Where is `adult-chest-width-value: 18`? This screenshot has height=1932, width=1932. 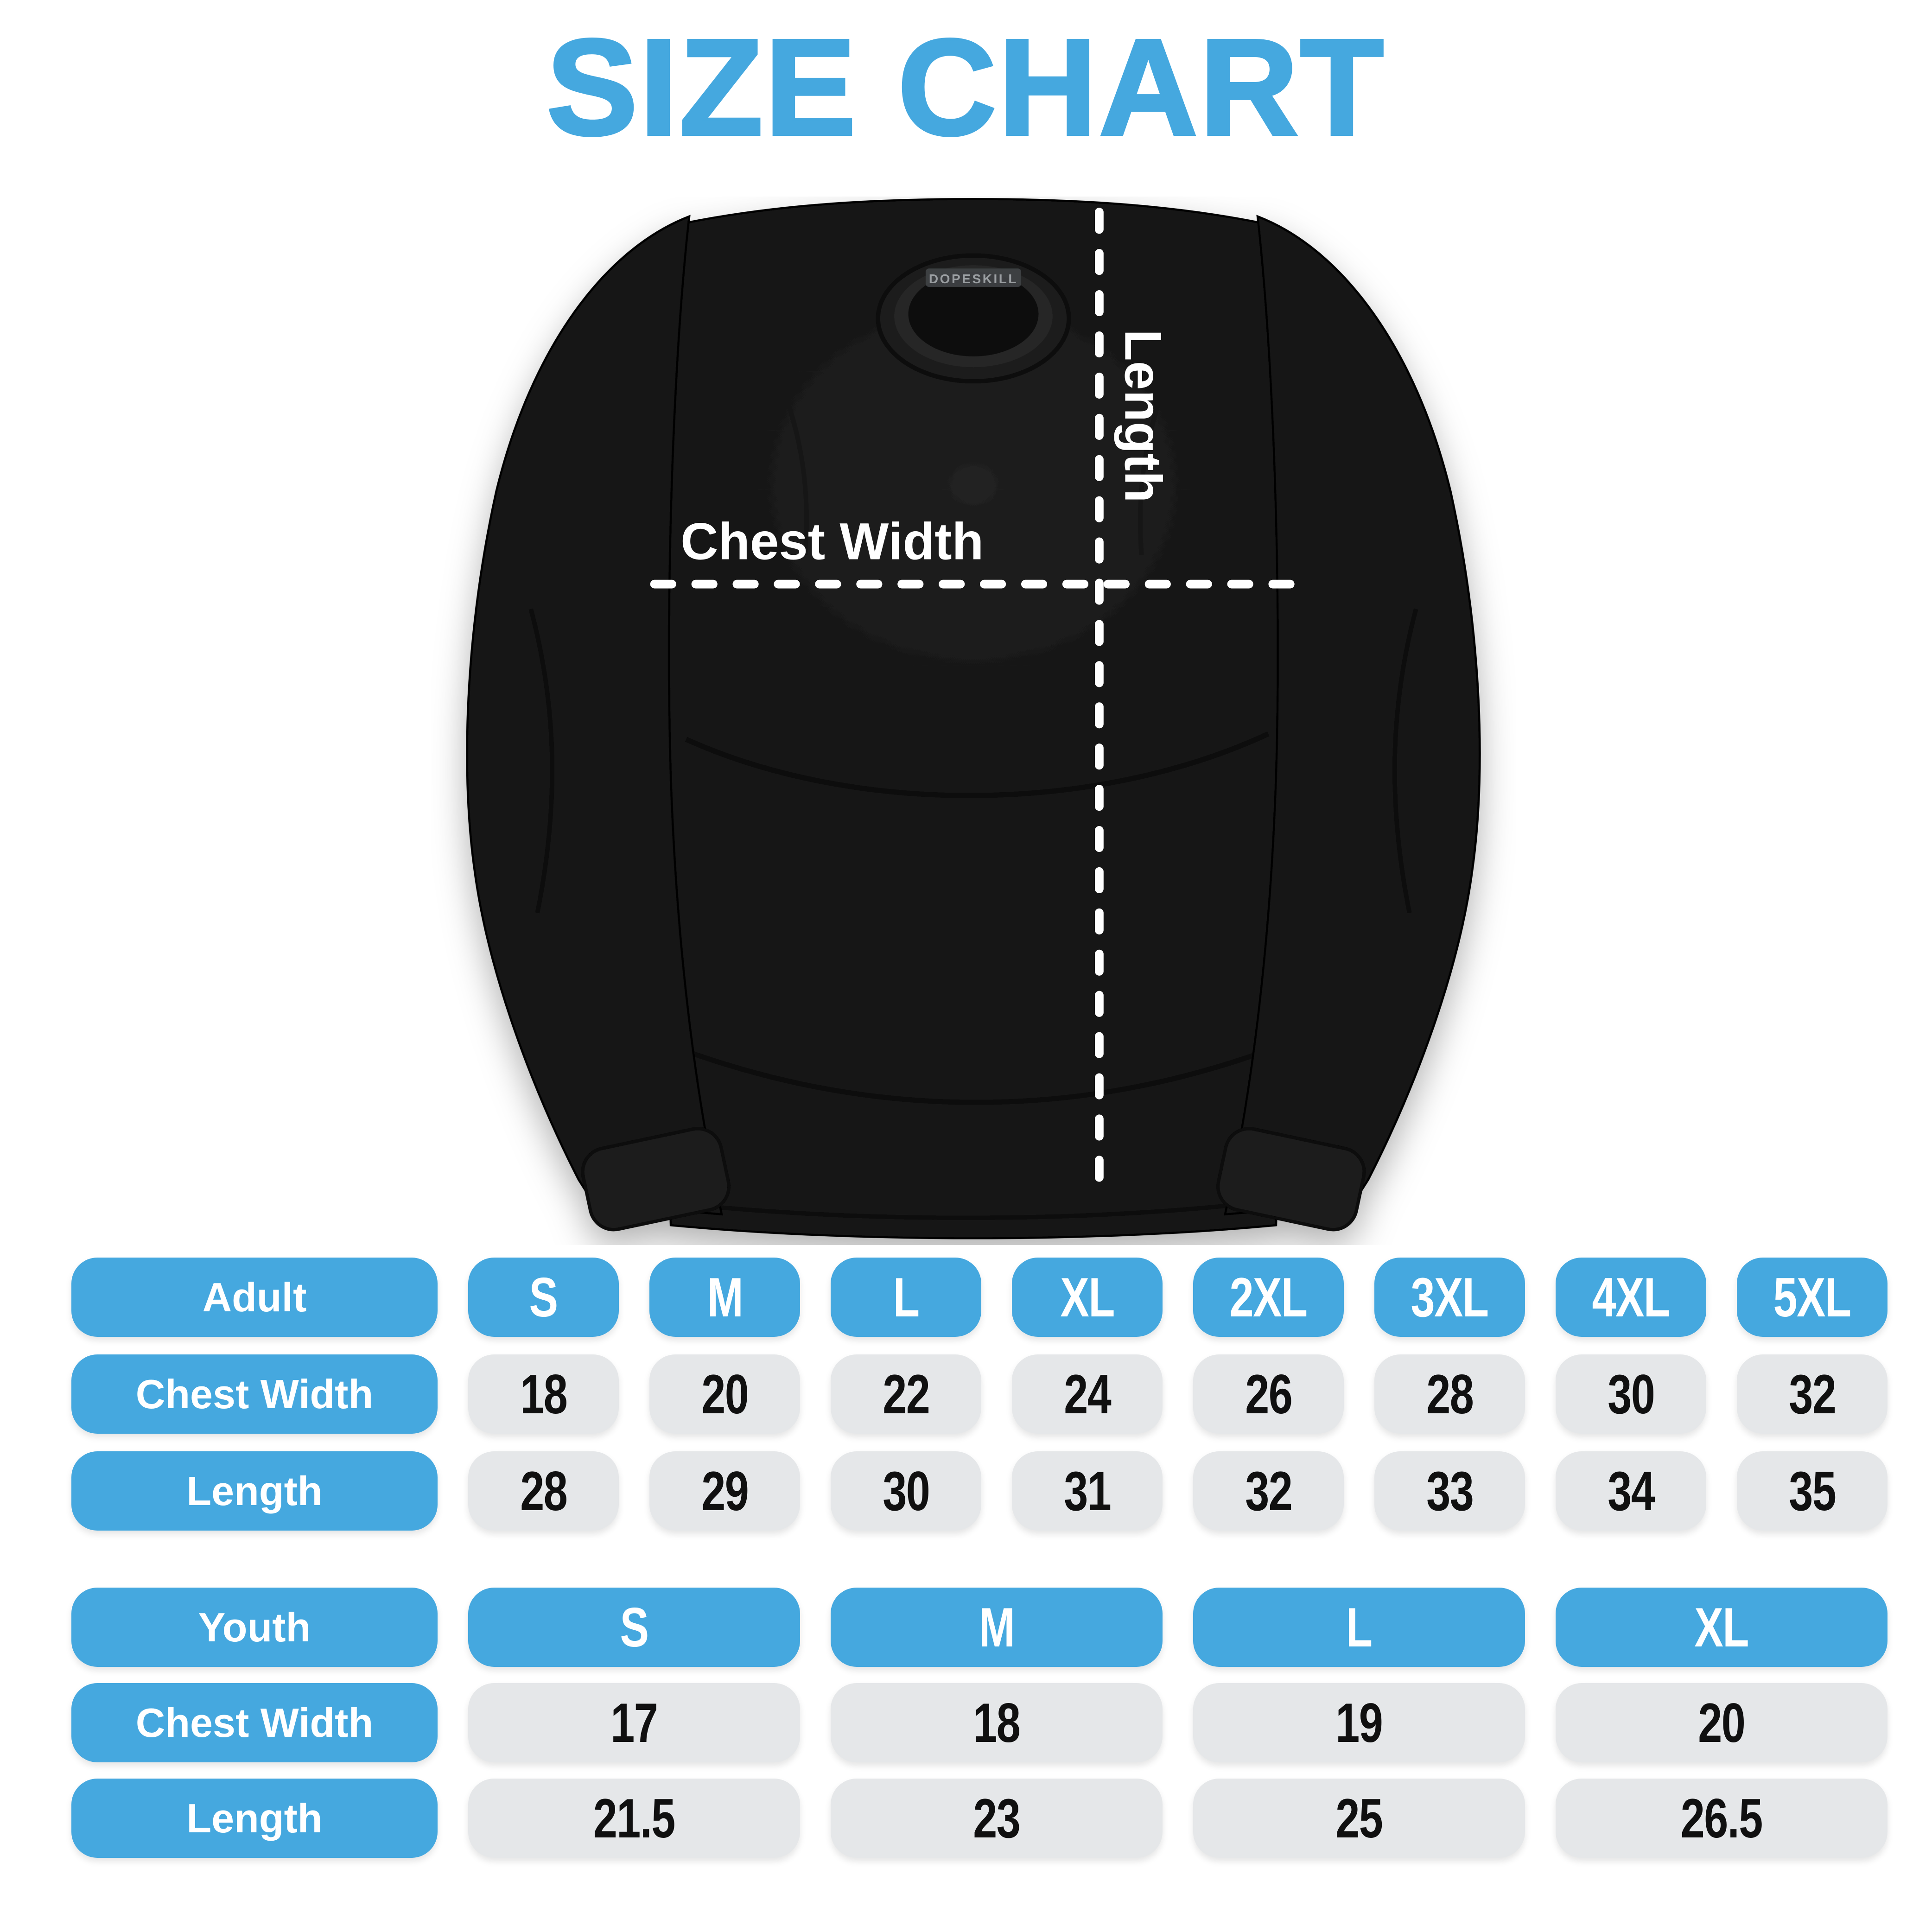 adult-chest-width-value: 18 is located at coordinates (543, 1394).